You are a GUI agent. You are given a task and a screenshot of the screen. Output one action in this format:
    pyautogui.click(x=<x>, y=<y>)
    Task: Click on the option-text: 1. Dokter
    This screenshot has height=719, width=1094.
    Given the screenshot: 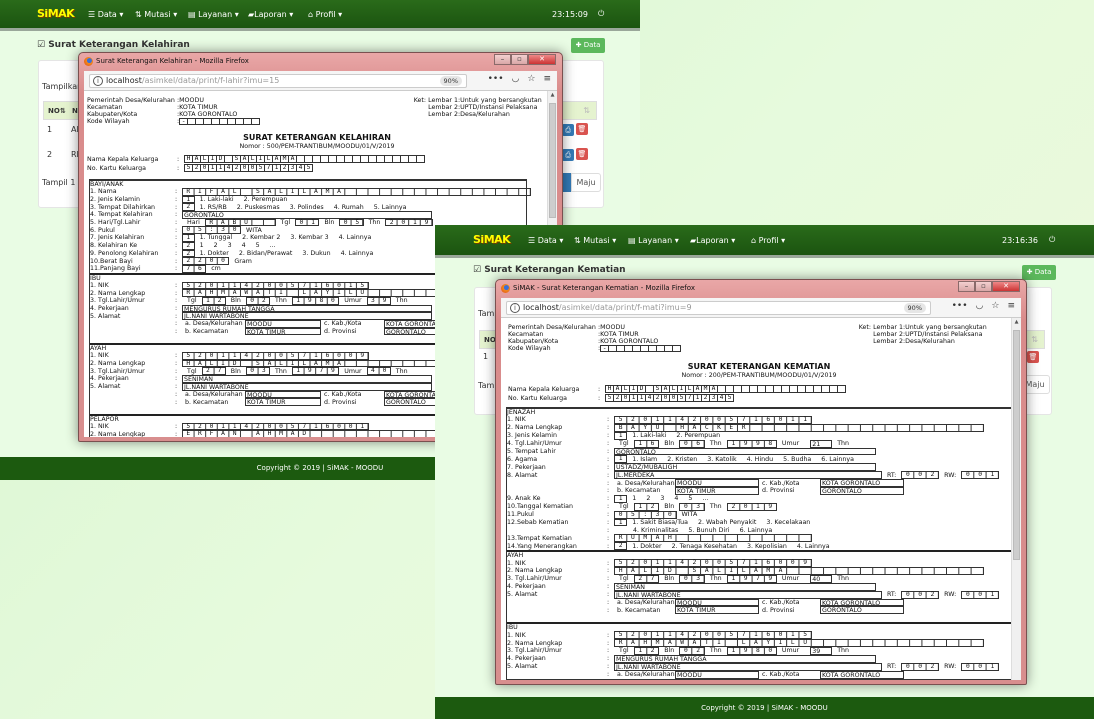 What is the action you would take?
    pyautogui.click(x=214, y=253)
    